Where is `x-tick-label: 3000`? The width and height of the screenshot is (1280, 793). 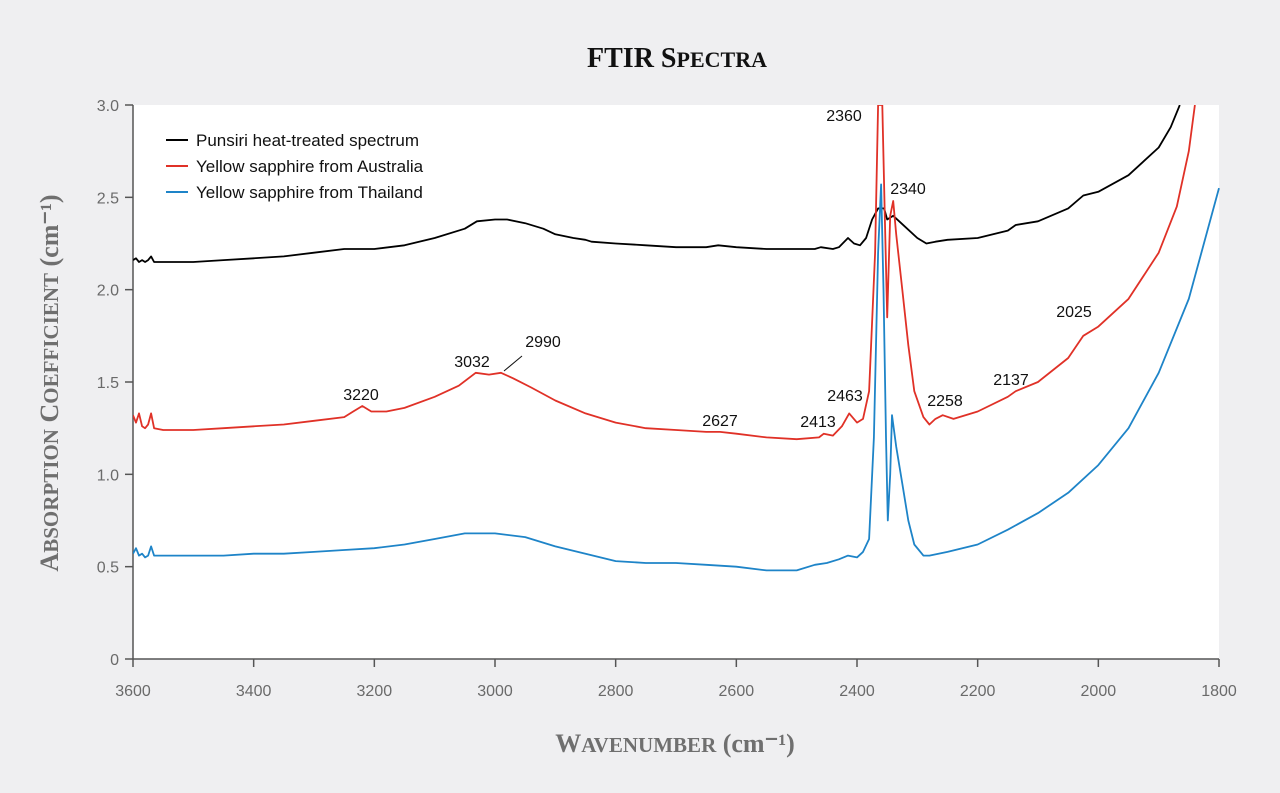 x-tick-label: 3000 is located at coordinates (495, 691).